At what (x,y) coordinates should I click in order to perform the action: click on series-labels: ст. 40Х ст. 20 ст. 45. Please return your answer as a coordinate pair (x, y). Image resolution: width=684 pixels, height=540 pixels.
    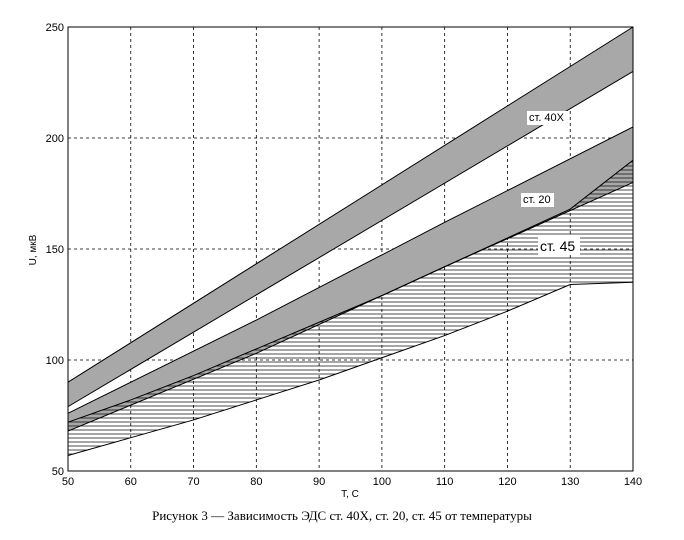
    Looking at the image, I should click on (550, 183).